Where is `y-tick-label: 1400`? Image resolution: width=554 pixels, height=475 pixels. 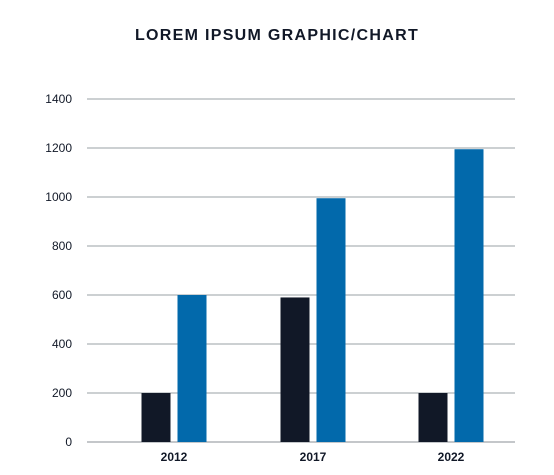
y-tick-label: 1400 is located at coordinates (58, 99).